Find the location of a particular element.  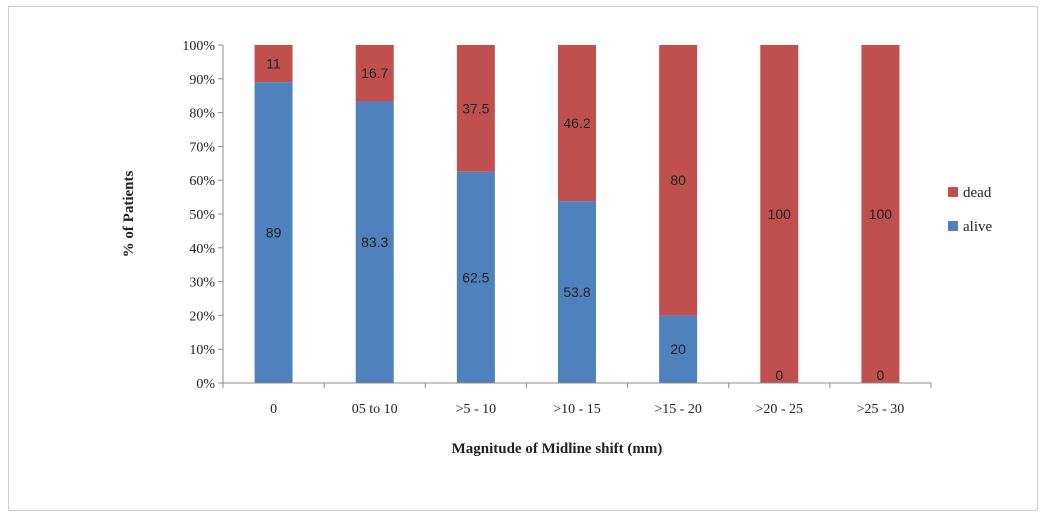

y-tick-label: 40% is located at coordinates (202, 249).